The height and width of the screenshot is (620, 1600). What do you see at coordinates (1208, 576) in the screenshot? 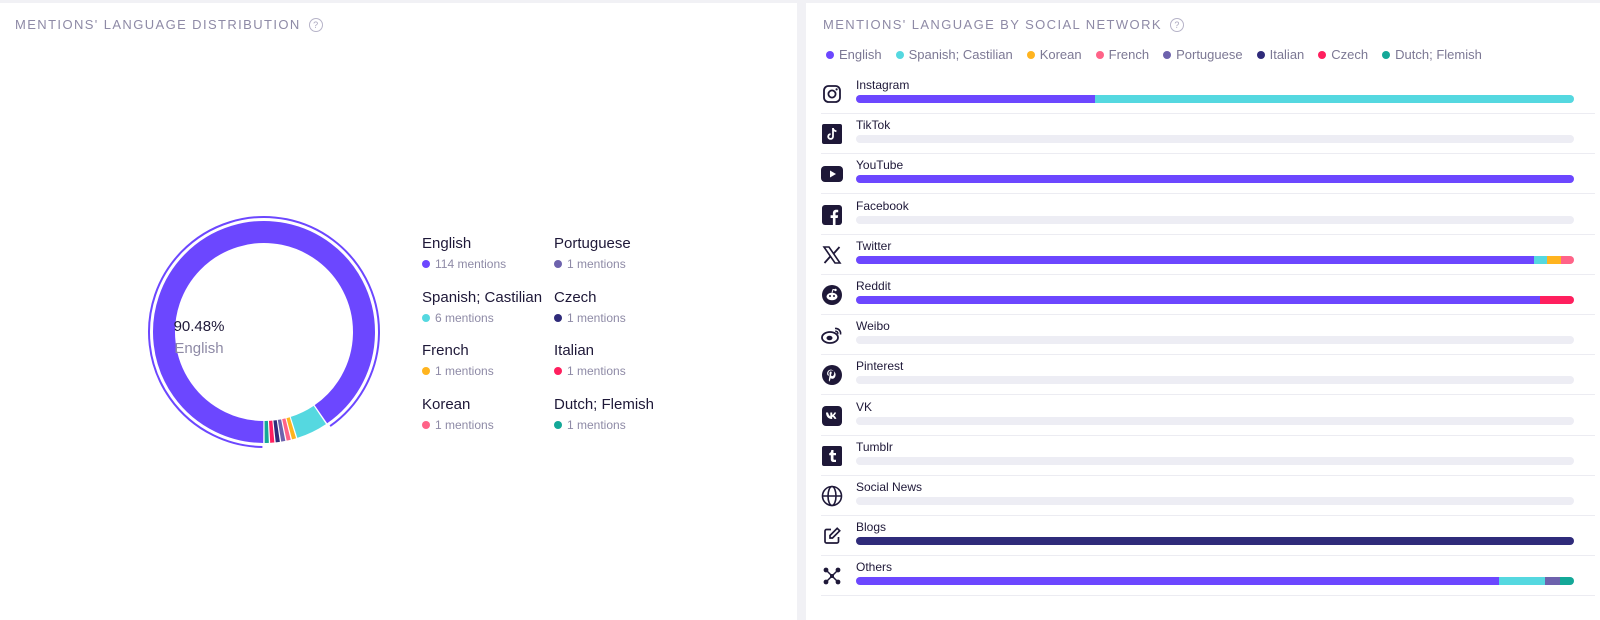
I see `network-row-others: Others` at bounding box center [1208, 576].